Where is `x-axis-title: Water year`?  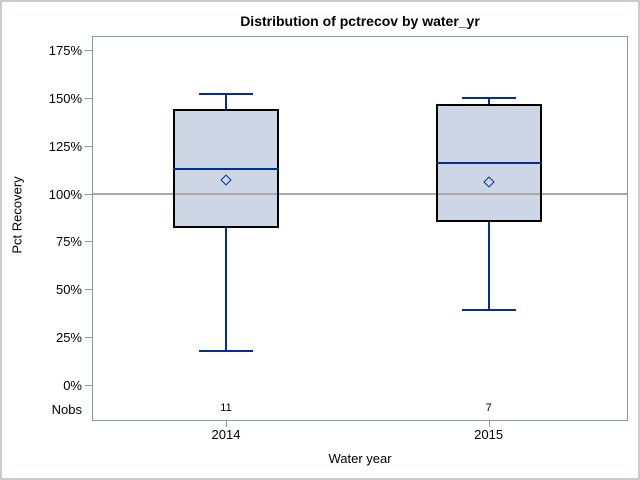 x-axis-title: Water year is located at coordinates (360, 458).